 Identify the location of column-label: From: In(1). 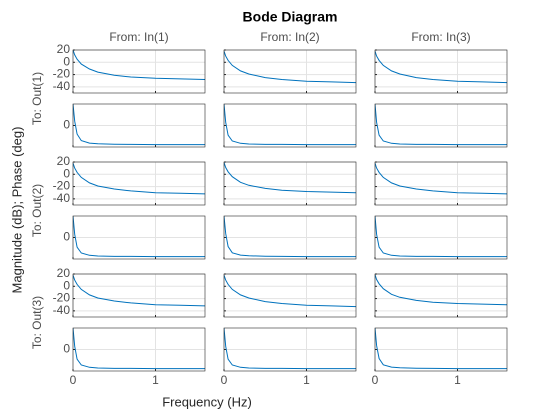
(138, 37).